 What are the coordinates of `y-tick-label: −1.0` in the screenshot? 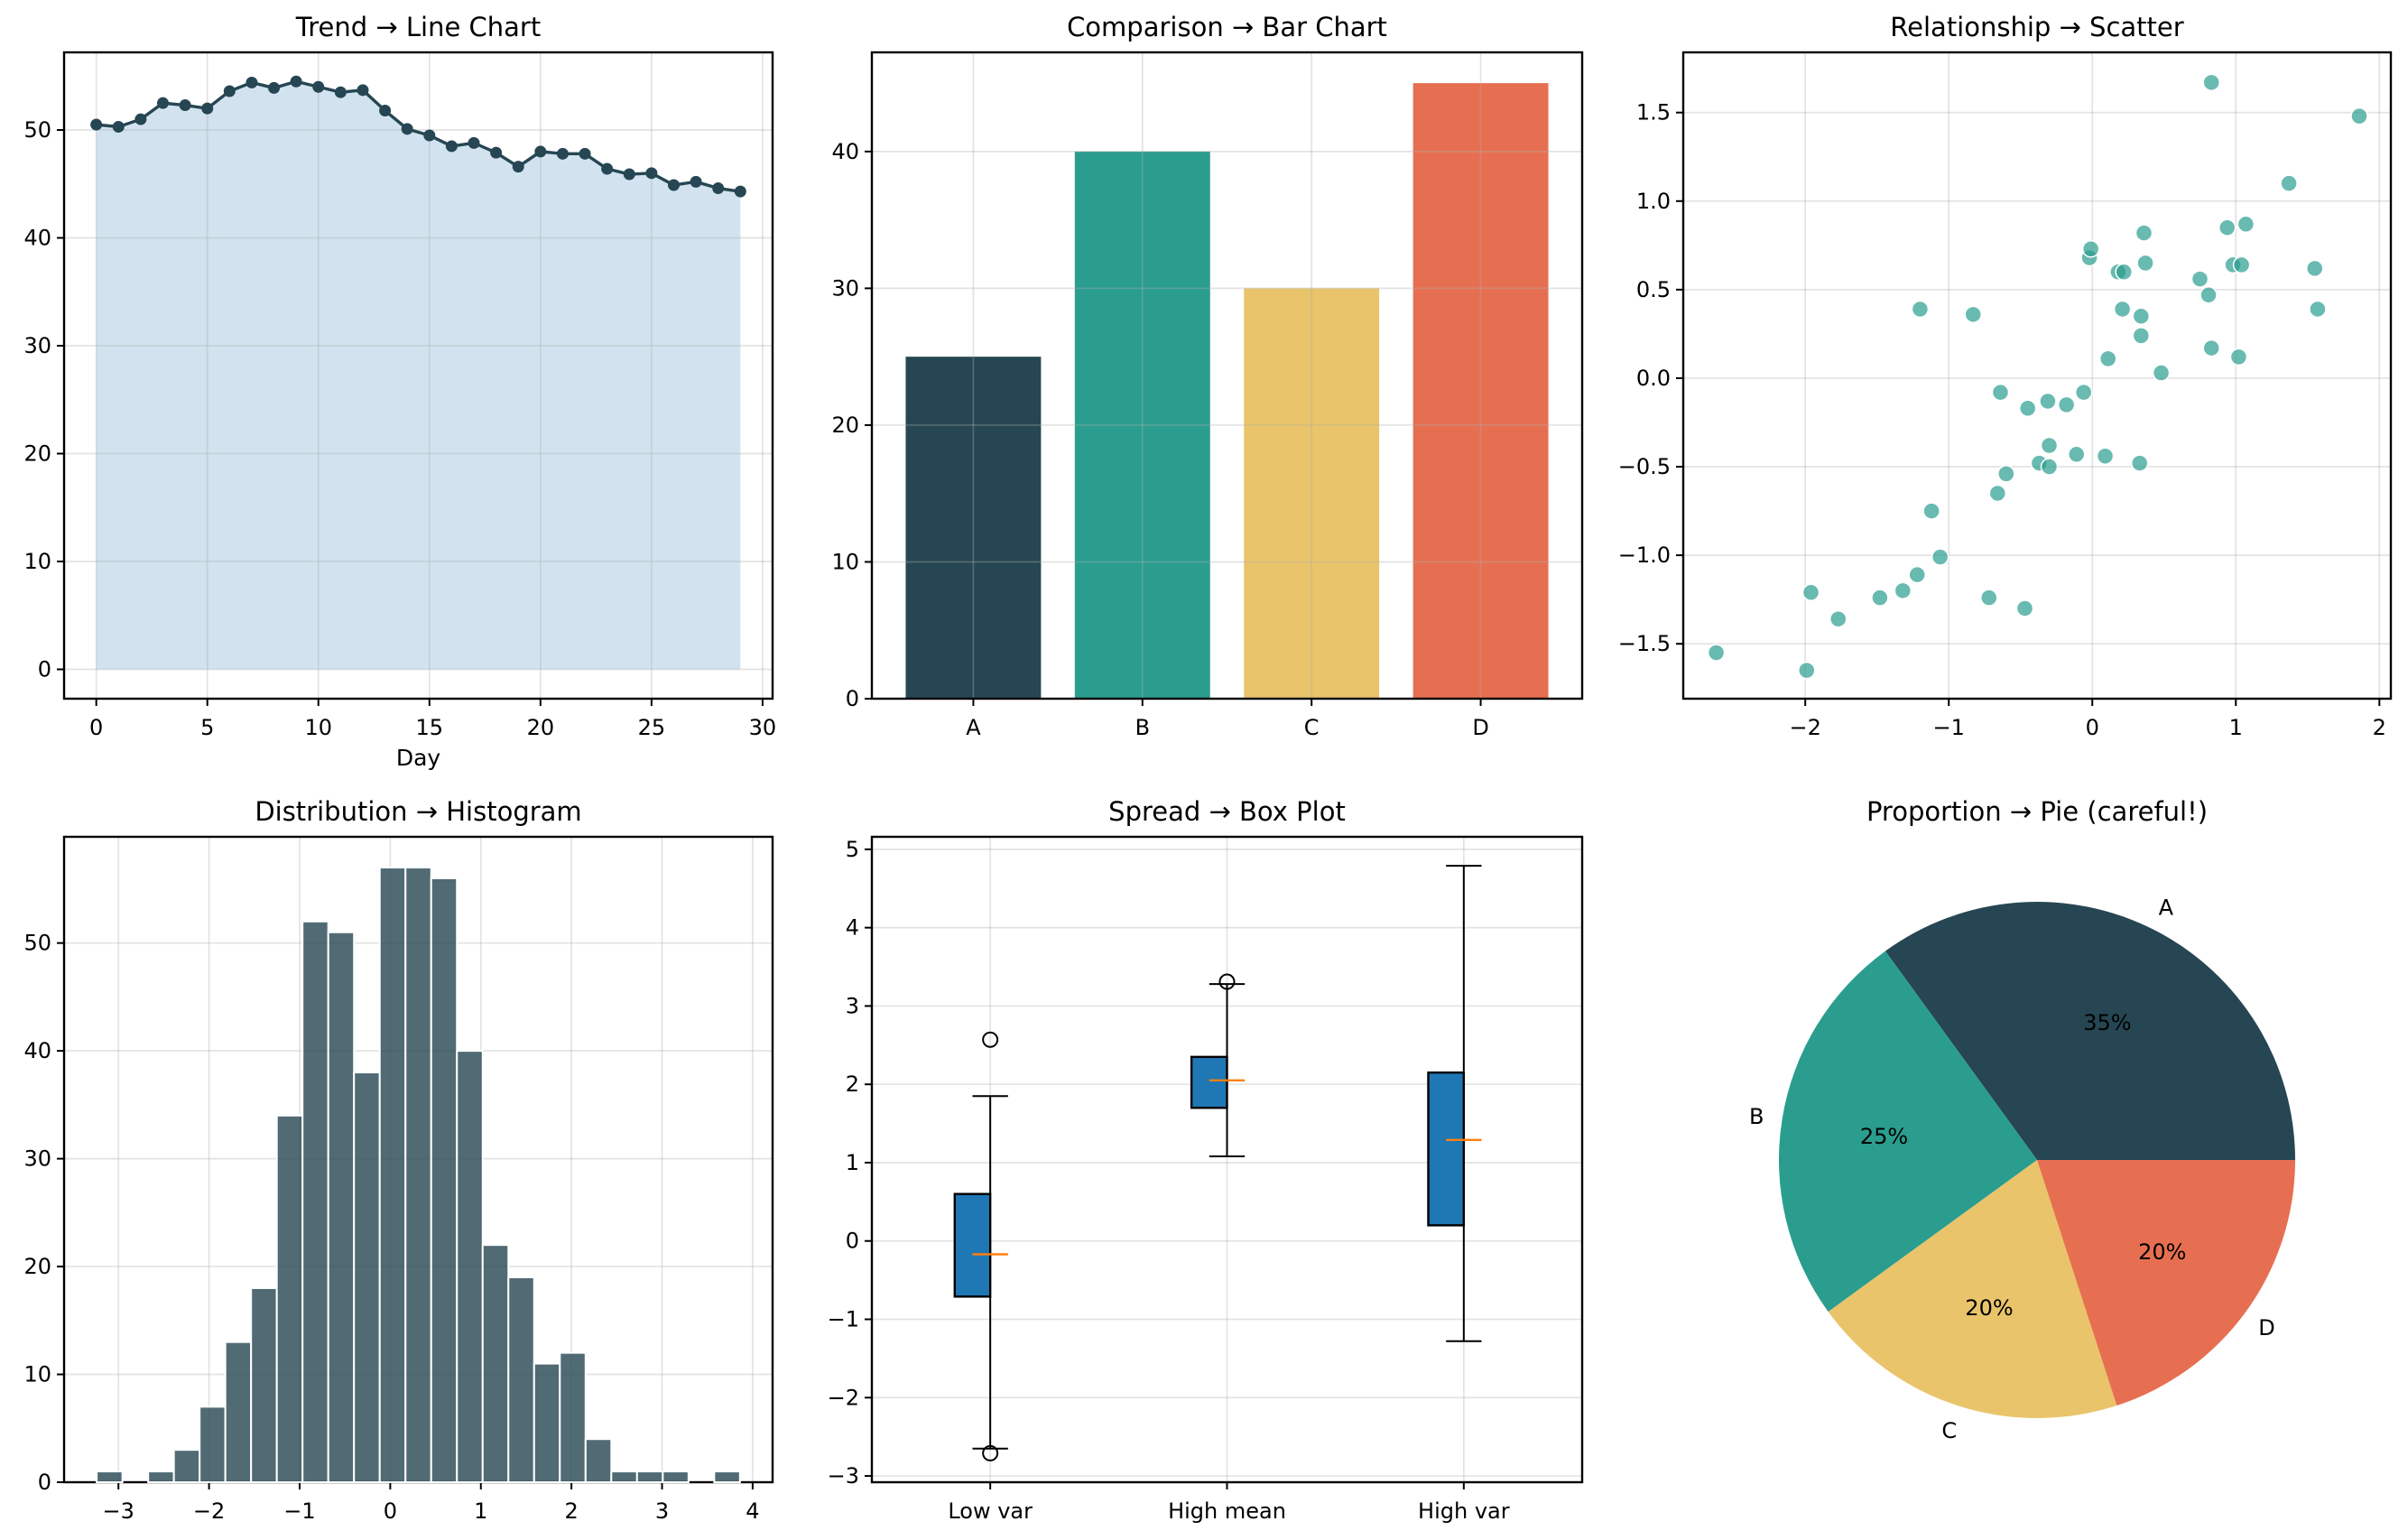 It's located at (1644, 555).